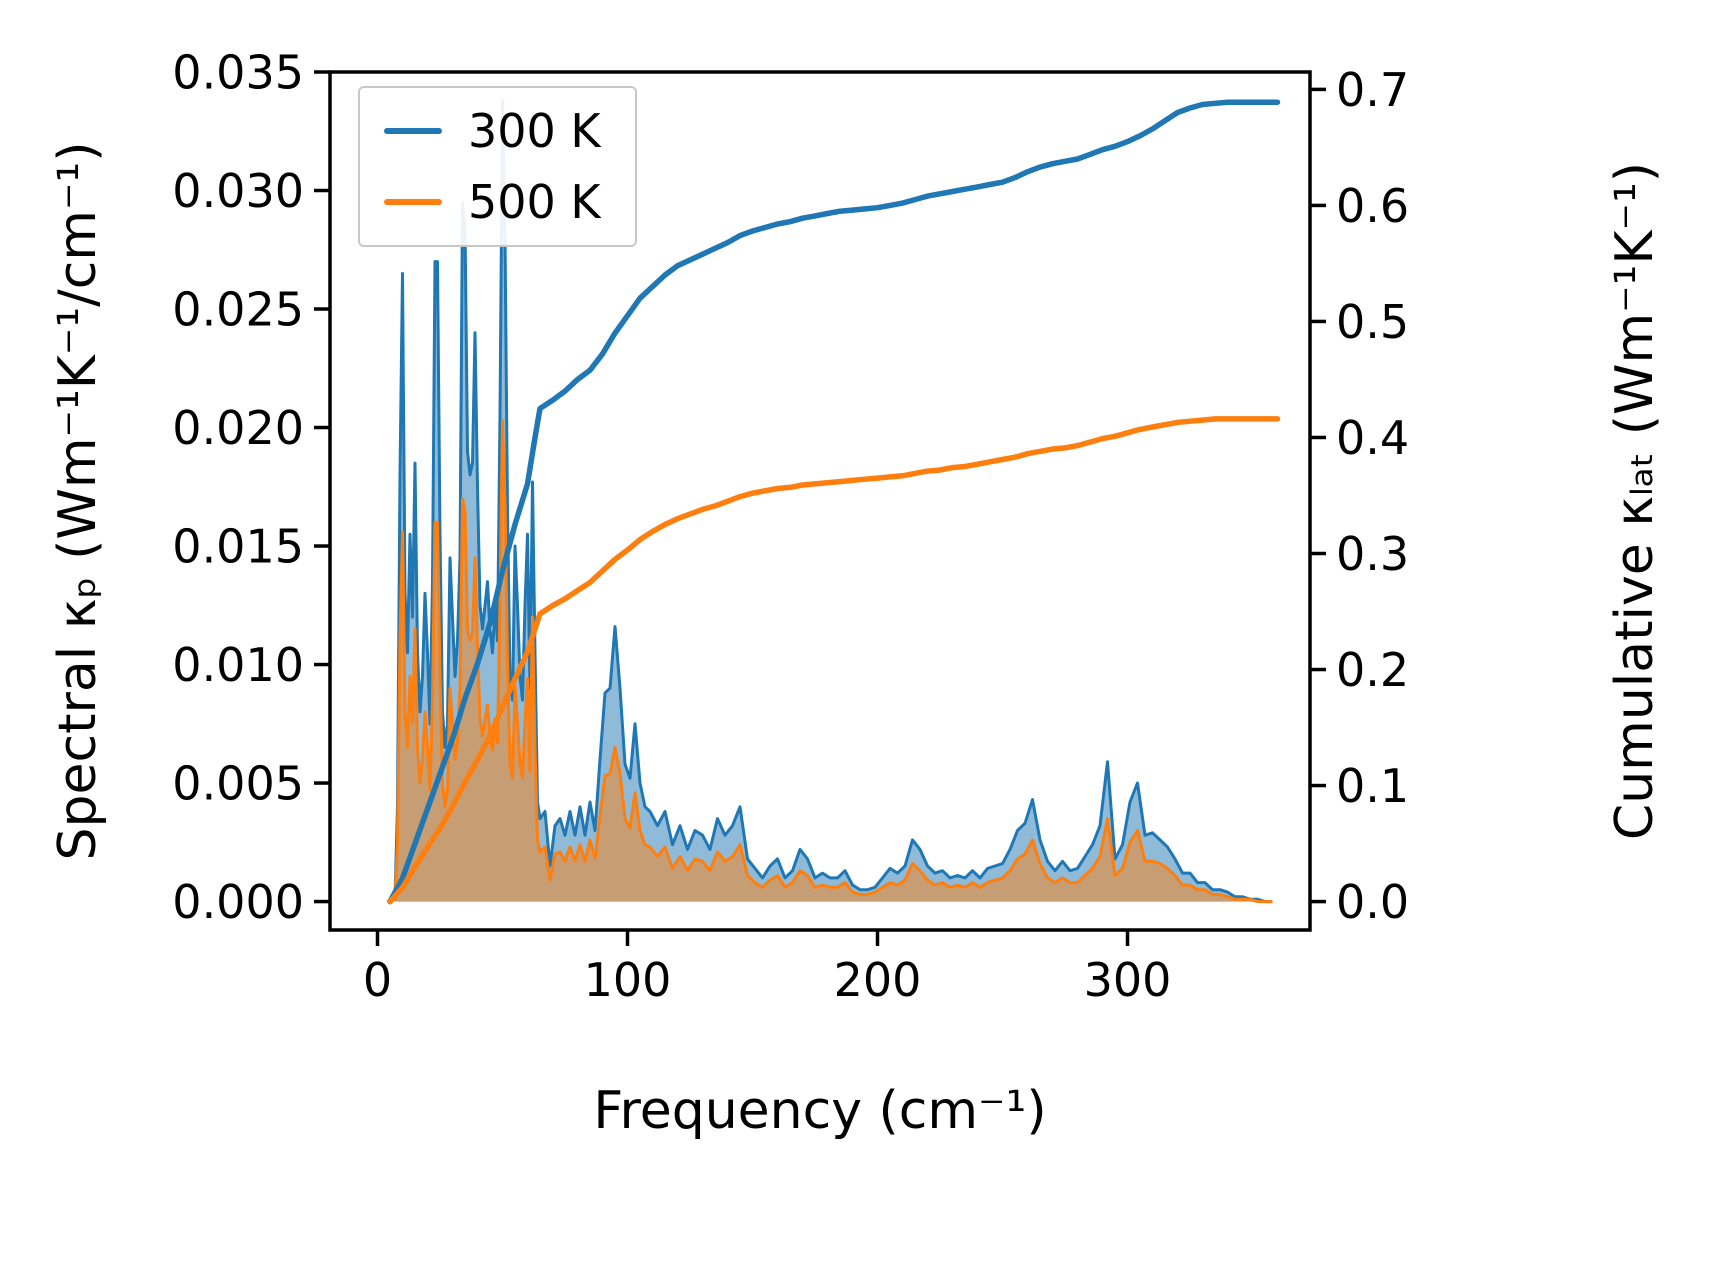  Describe the element at coordinates (1372, 902) in the screenshot. I see `y-right-tick-label: 0.0` at that location.